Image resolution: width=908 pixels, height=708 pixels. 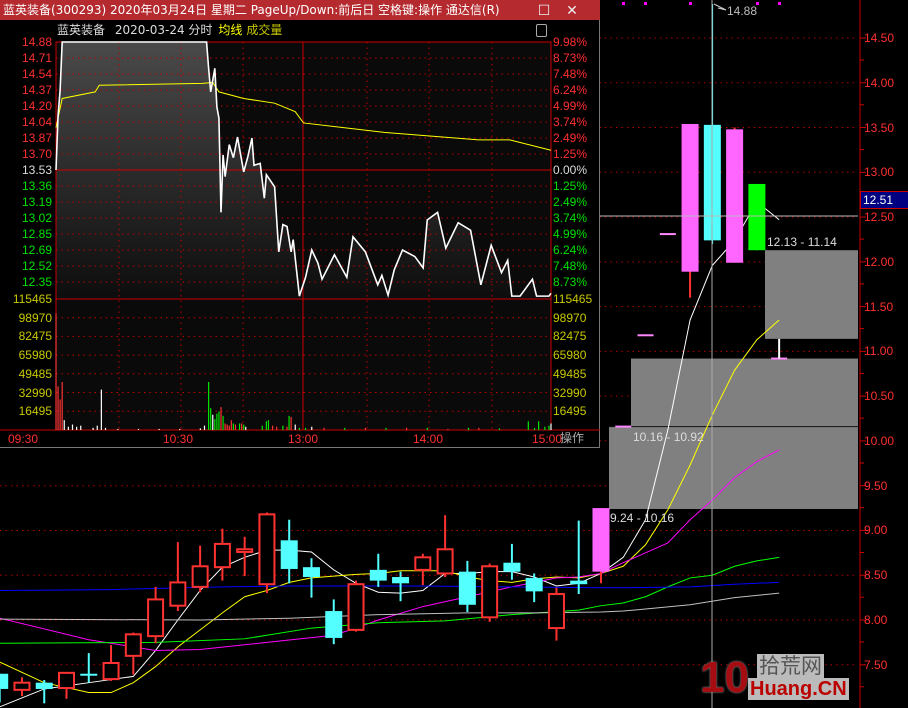 I want to click on volume-label-left: 82475, so click(x=35, y=336).